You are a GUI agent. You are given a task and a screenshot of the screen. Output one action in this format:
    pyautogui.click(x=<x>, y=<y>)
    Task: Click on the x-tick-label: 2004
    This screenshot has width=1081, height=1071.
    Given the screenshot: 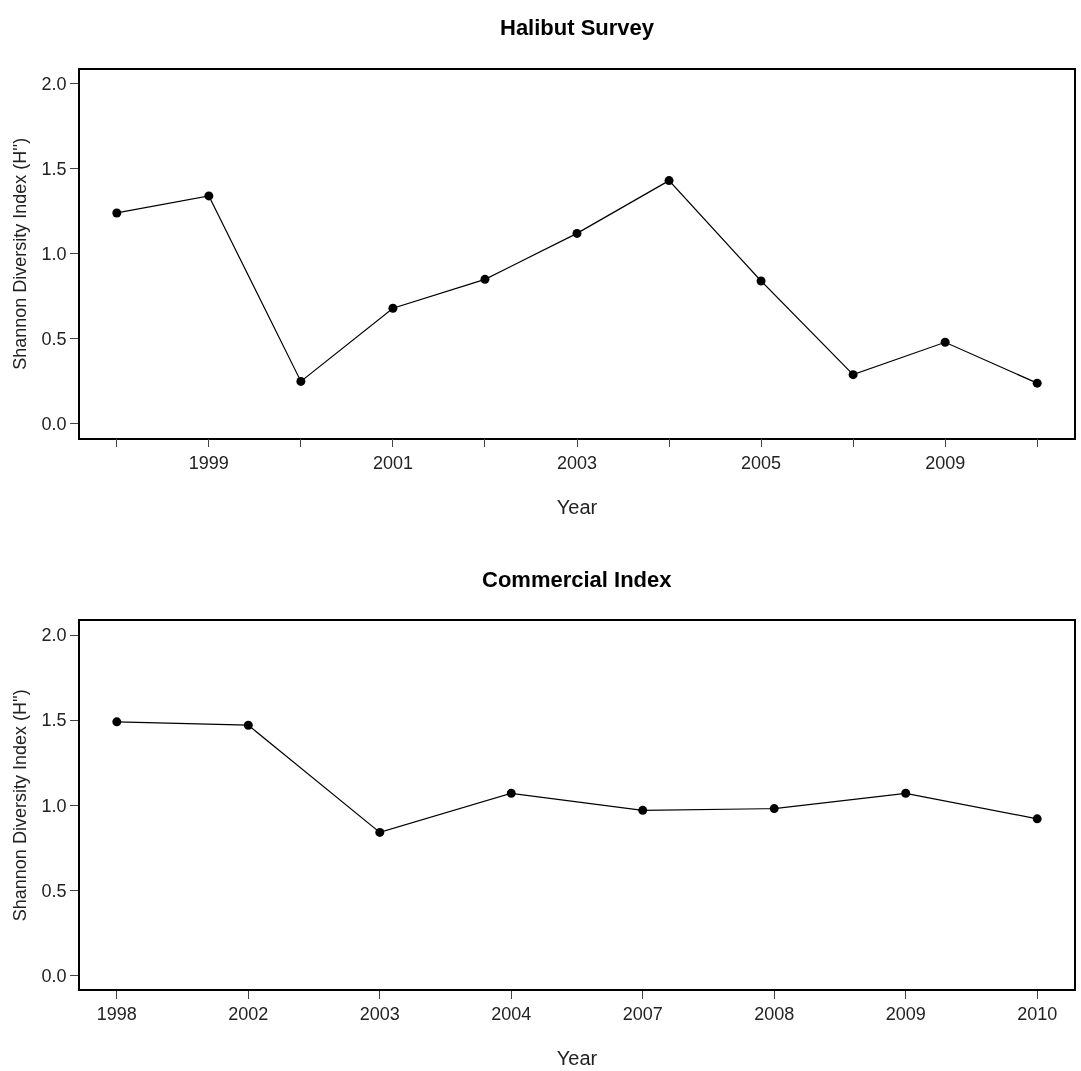 What is the action you would take?
    pyautogui.click(x=511, y=1014)
    